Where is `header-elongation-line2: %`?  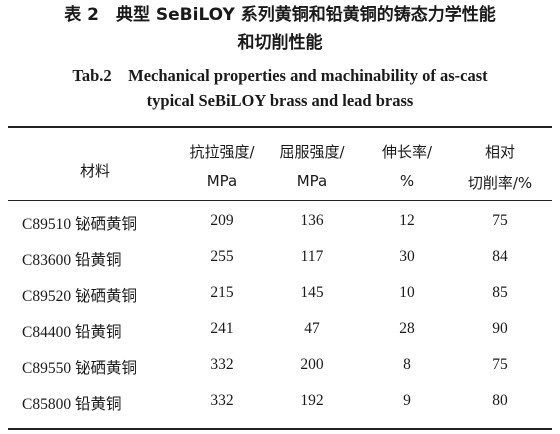 header-elongation-line2: % is located at coordinates (407, 181).